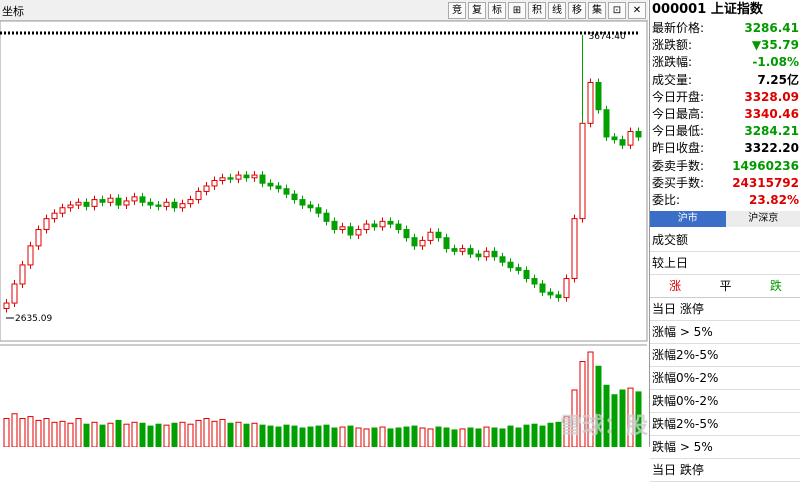 Image resolution: width=800 pixels, height=482 pixels. Describe the element at coordinates (688, 219) in the screenshot. I see `tab: 沪市` at that location.